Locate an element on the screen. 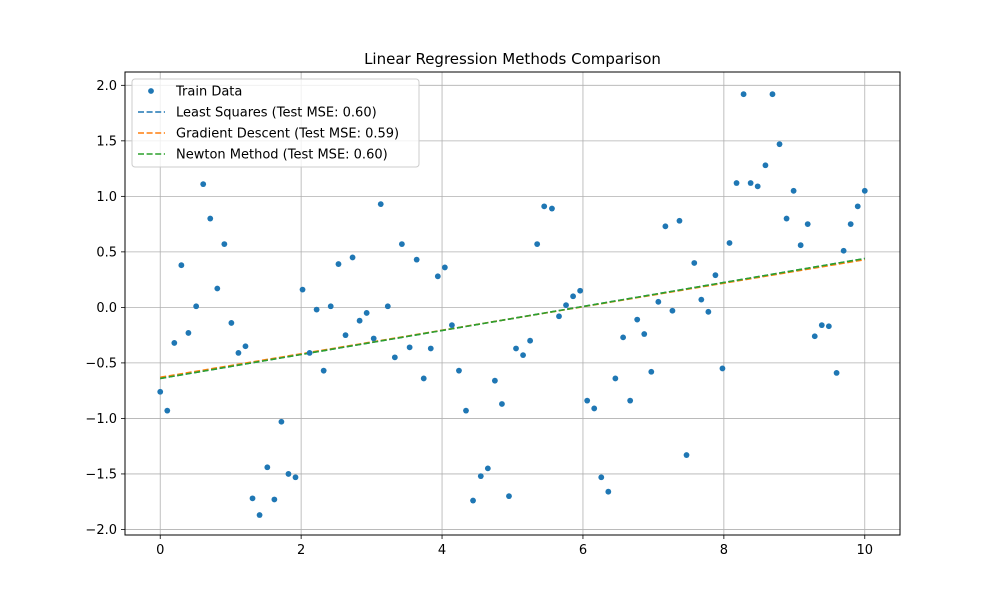 This screenshot has height=600, width=1000. y-tick-label: 1.0 is located at coordinates (106, 197).